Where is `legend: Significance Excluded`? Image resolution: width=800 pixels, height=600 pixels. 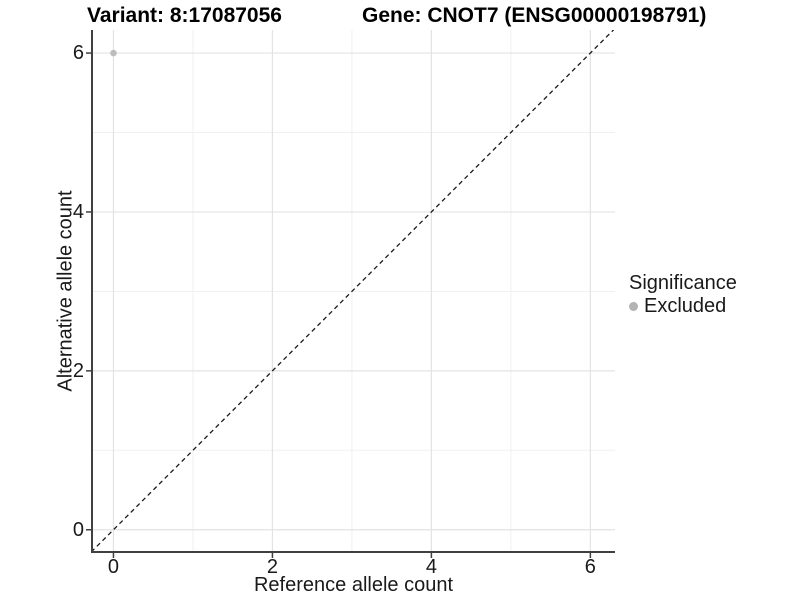 legend: Significance Excluded is located at coordinates (683, 294).